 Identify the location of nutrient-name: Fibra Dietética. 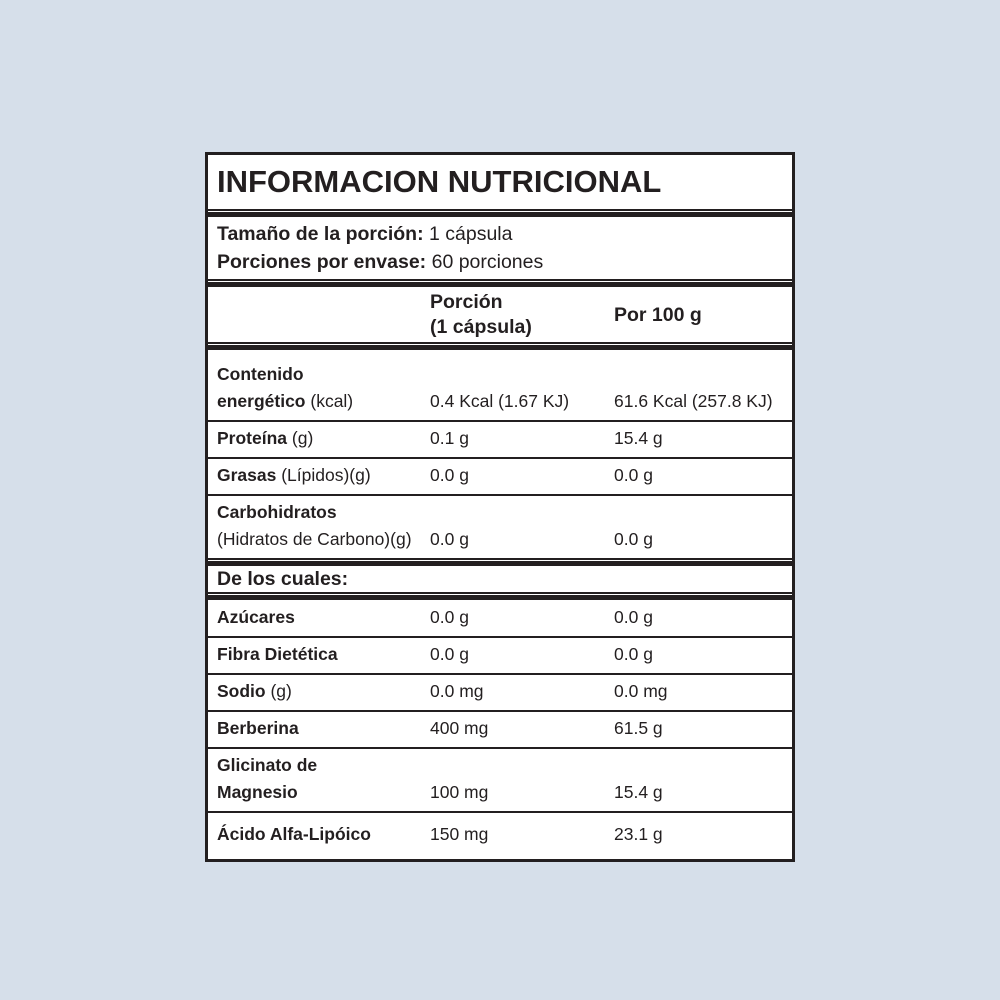
(277, 654).